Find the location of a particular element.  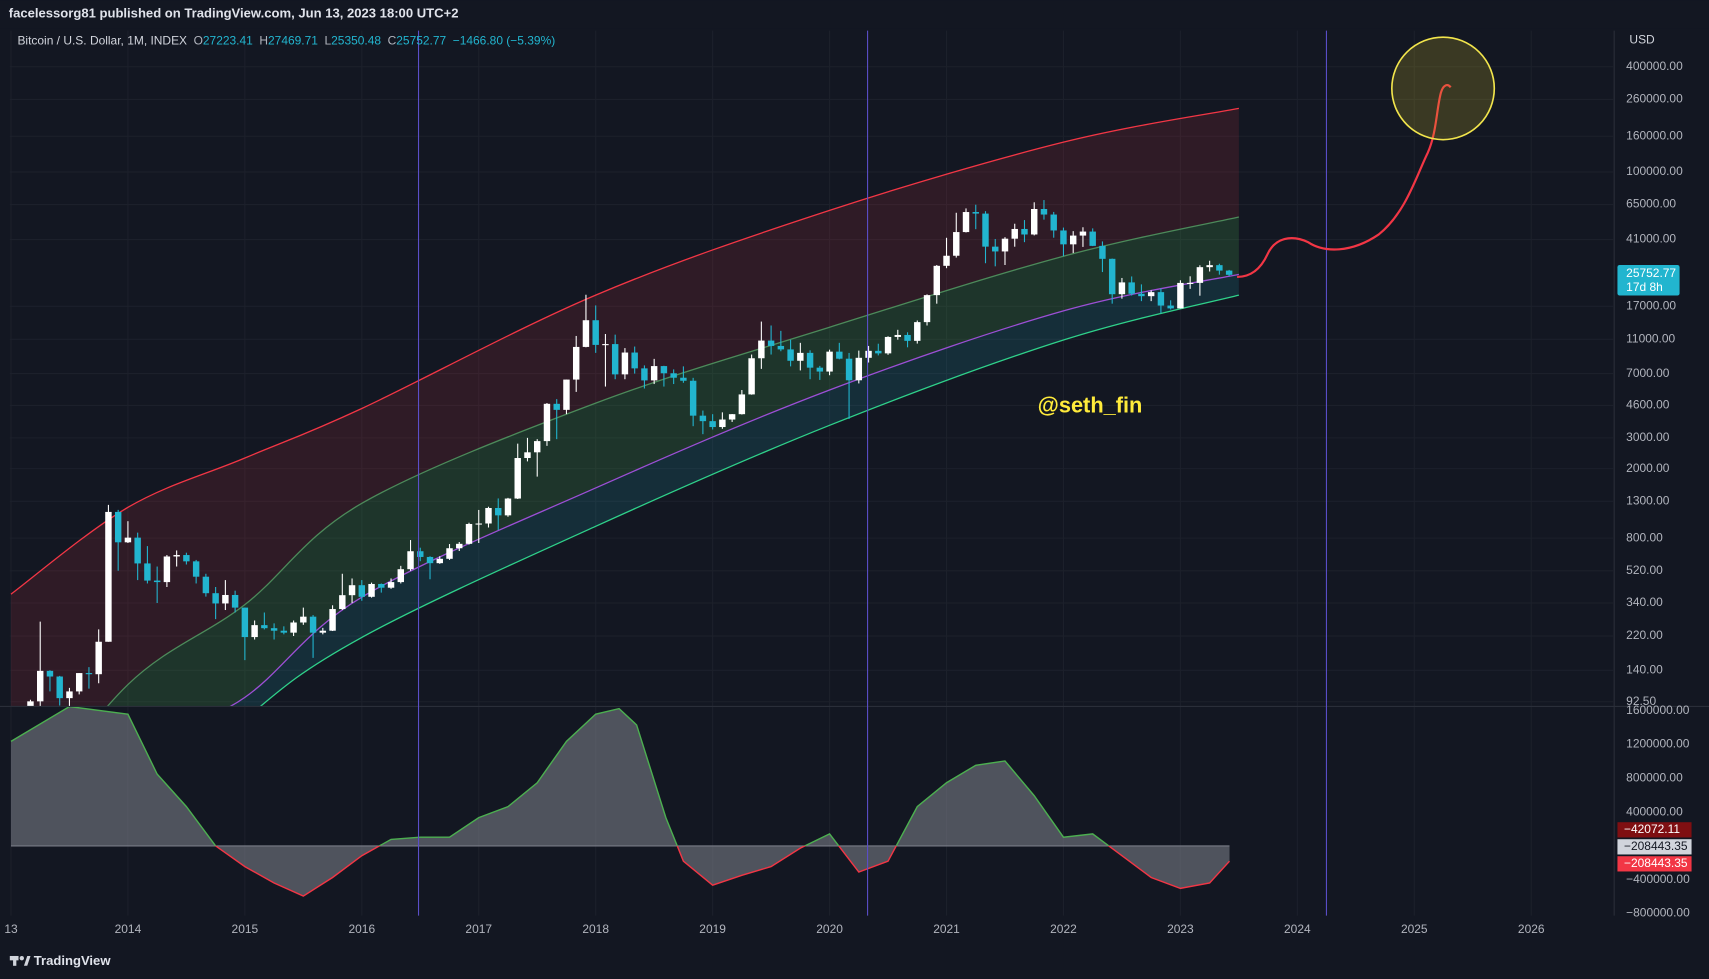

ohlc-key: O is located at coordinates (198, 41).